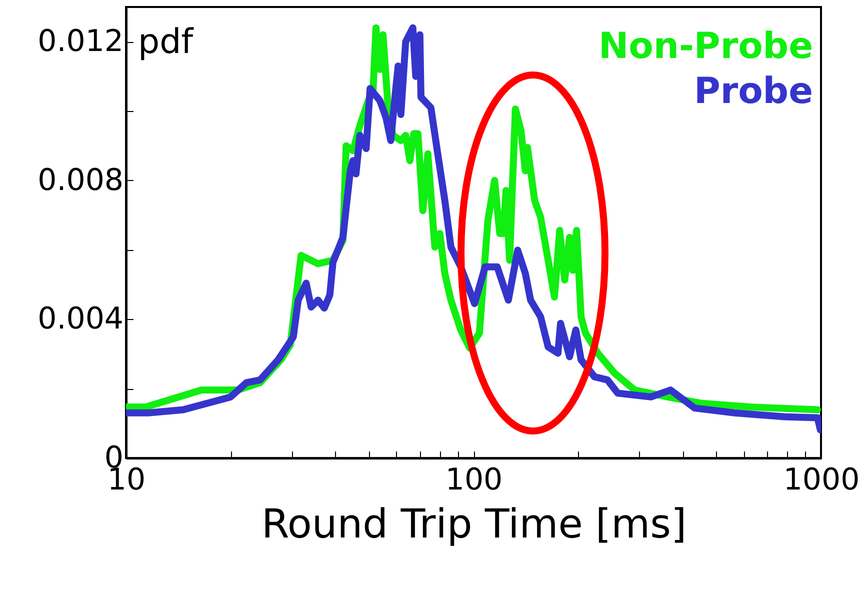 This screenshot has height=594, width=861. Describe the element at coordinates (821, 480) in the screenshot. I see `x-tick-label: 1000` at that location.